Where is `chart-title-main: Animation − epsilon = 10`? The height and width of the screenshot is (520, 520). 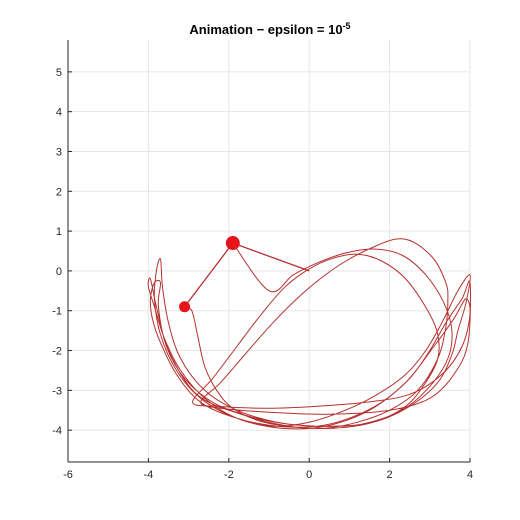
chart-title-main: Animation − epsilon = 10 is located at coordinates (265, 29).